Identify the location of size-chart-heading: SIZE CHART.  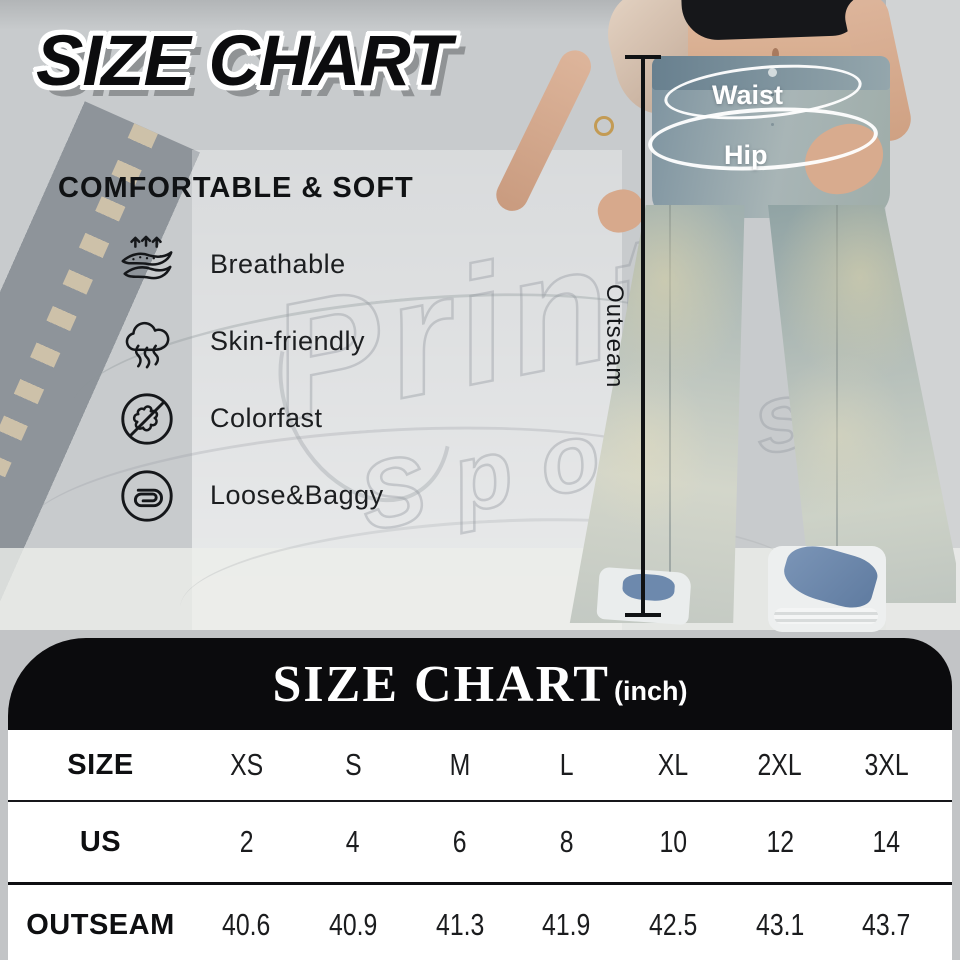
(441, 684).